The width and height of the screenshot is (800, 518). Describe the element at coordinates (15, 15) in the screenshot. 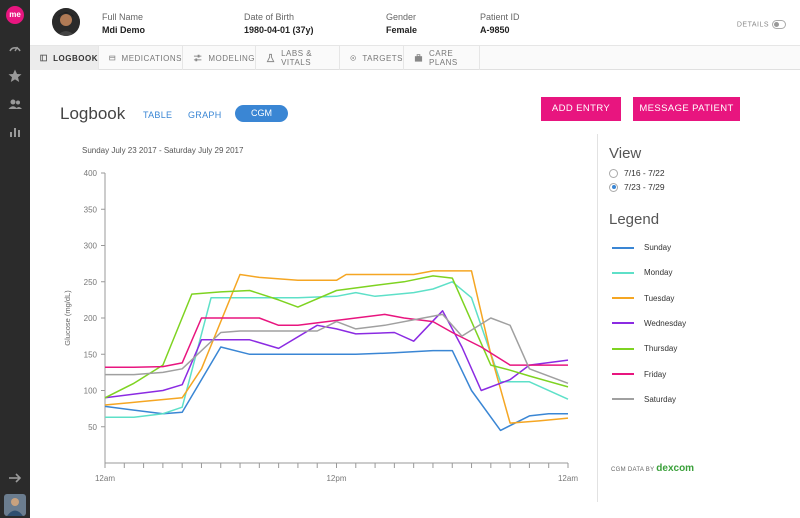

I see `app-logo: me` at that location.